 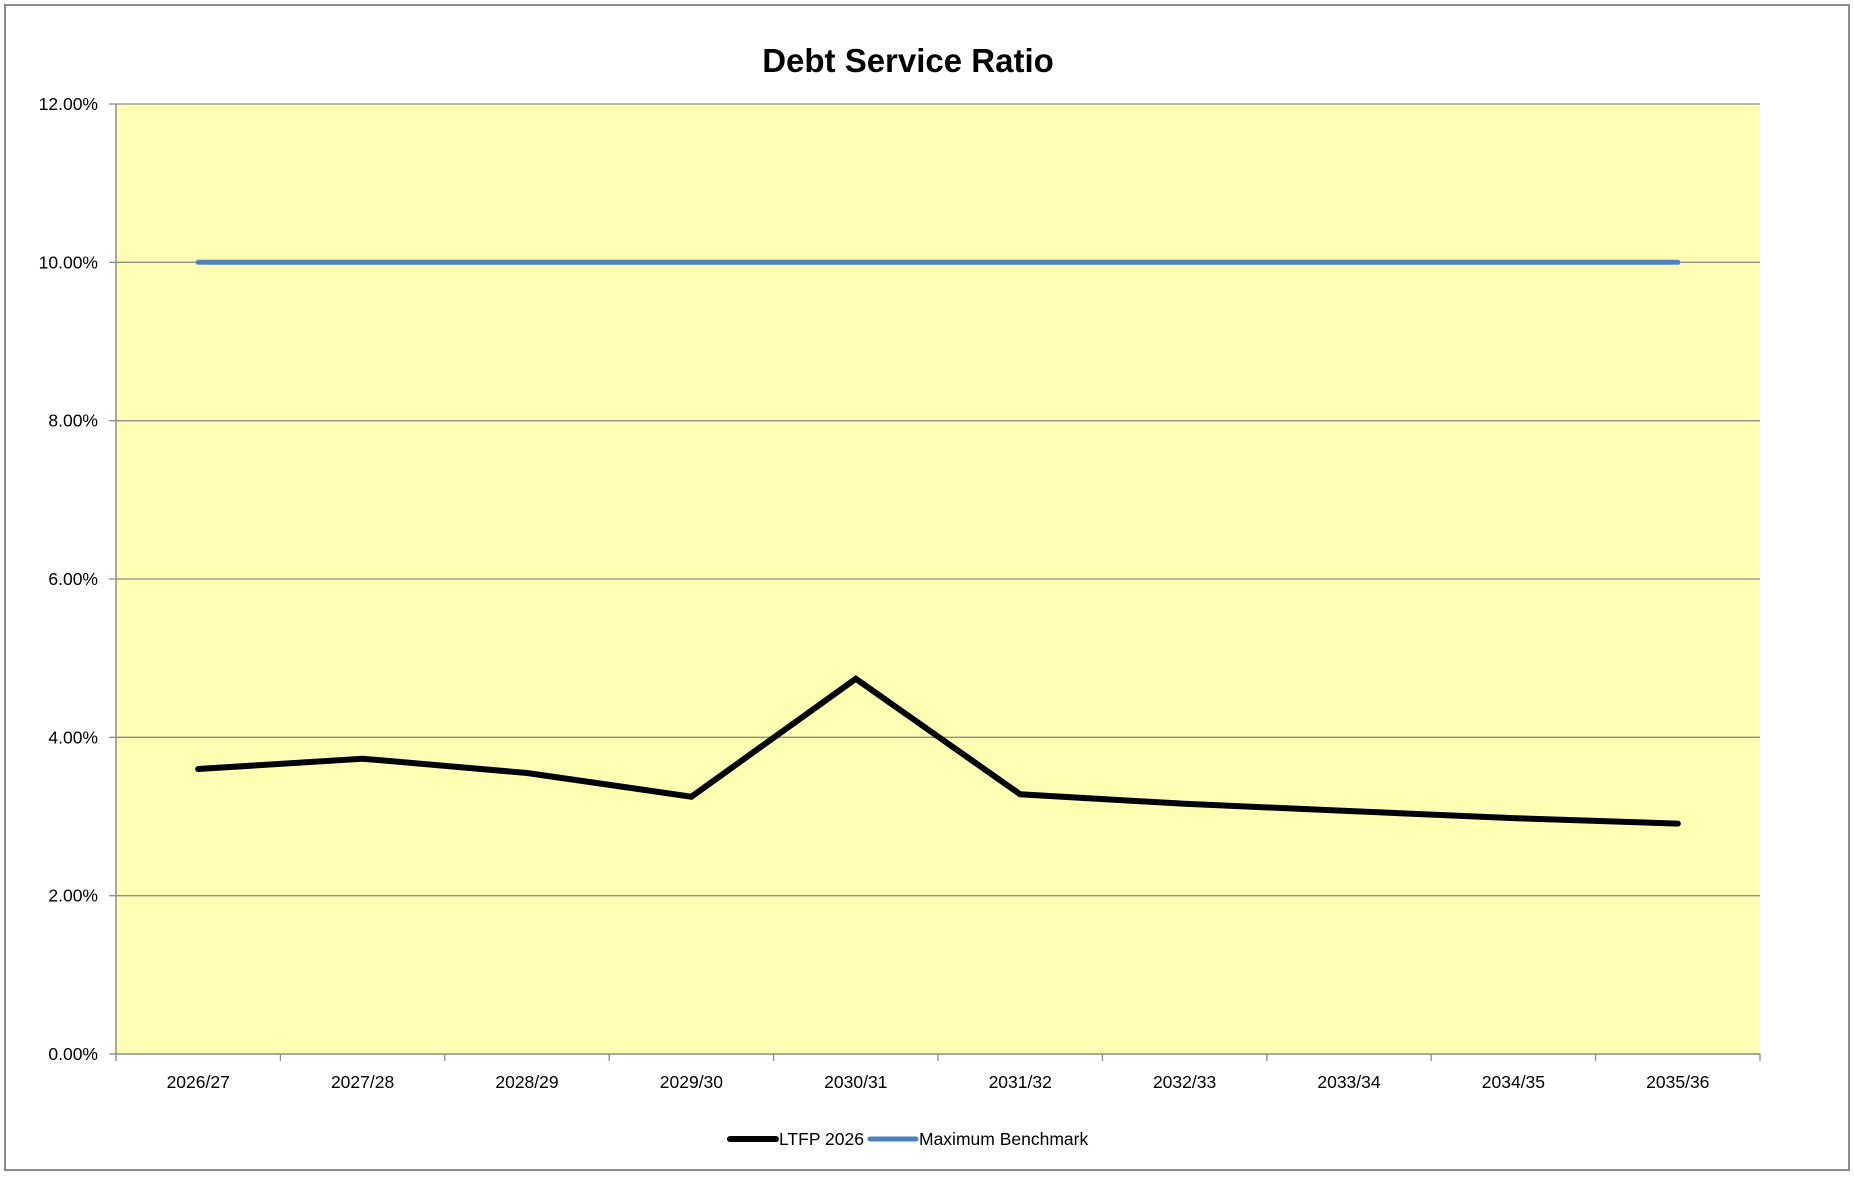 What do you see at coordinates (68, 262) in the screenshot?
I see `y-tick-label: 10.00%` at bounding box center [68, 262].